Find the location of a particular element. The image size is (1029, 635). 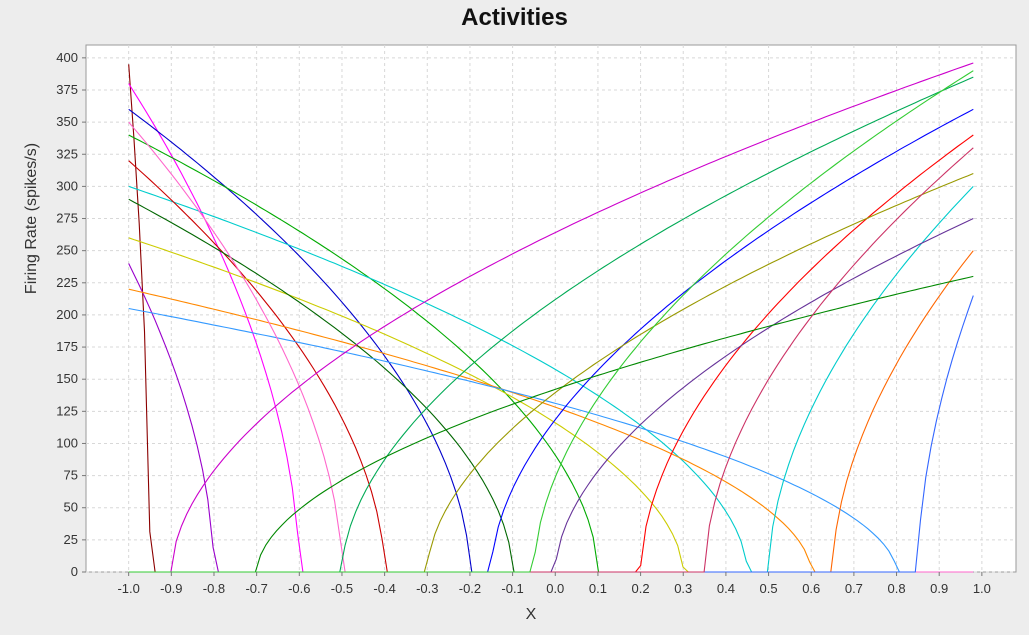

x-tick-label: 0.8 is located at coordinates (897, 588).